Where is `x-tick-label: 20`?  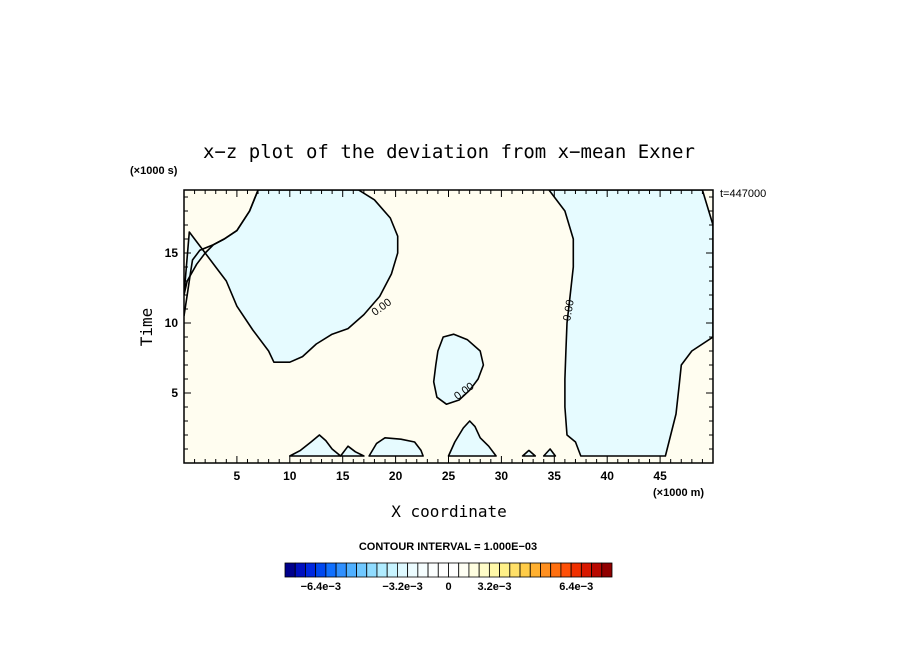
x-tick-label: 20 is located at coordinates (396, 476).